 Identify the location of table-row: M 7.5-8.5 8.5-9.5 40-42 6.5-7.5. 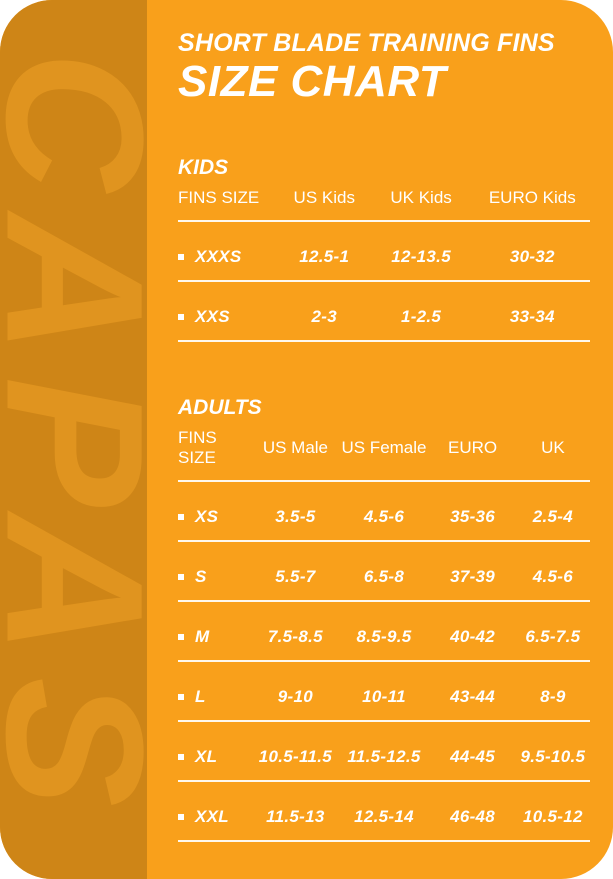
(384, 632).